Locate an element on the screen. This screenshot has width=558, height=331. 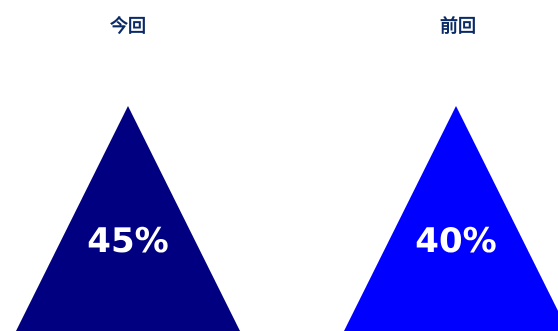
current-value-label: 45% is located at coordinates (127, 241).